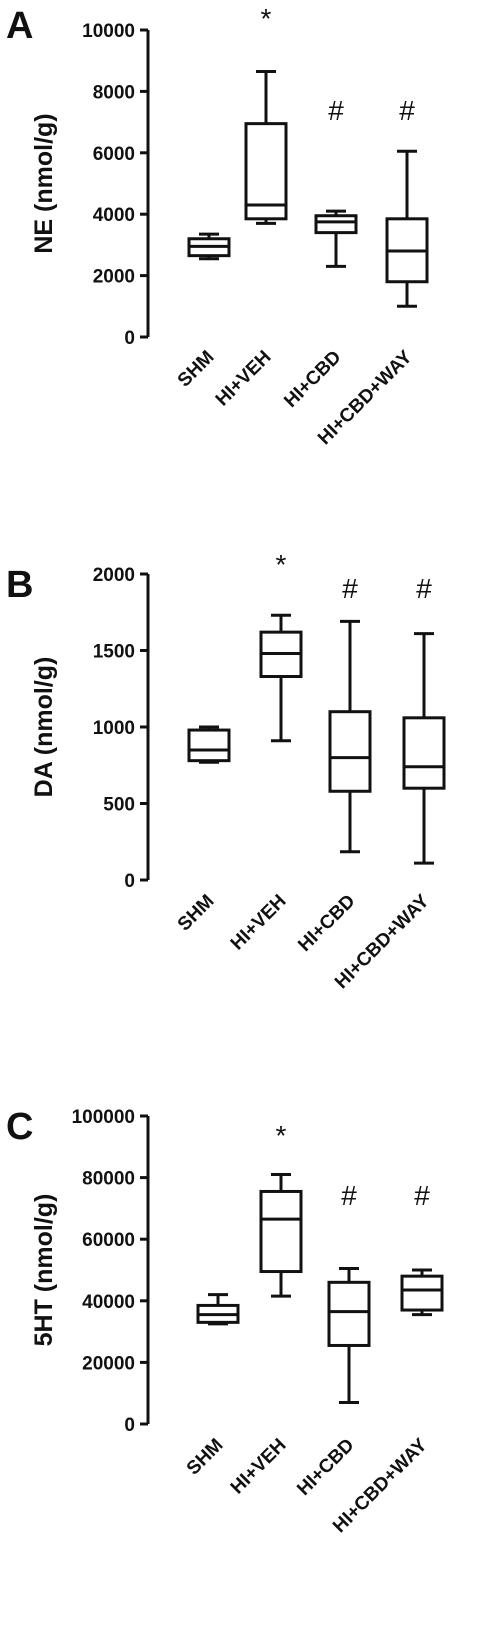  What do you see at coordinates (108, 1240) in the screenshot?
I see `y-tick-label: 60000` at bounding box center [108, 1240].